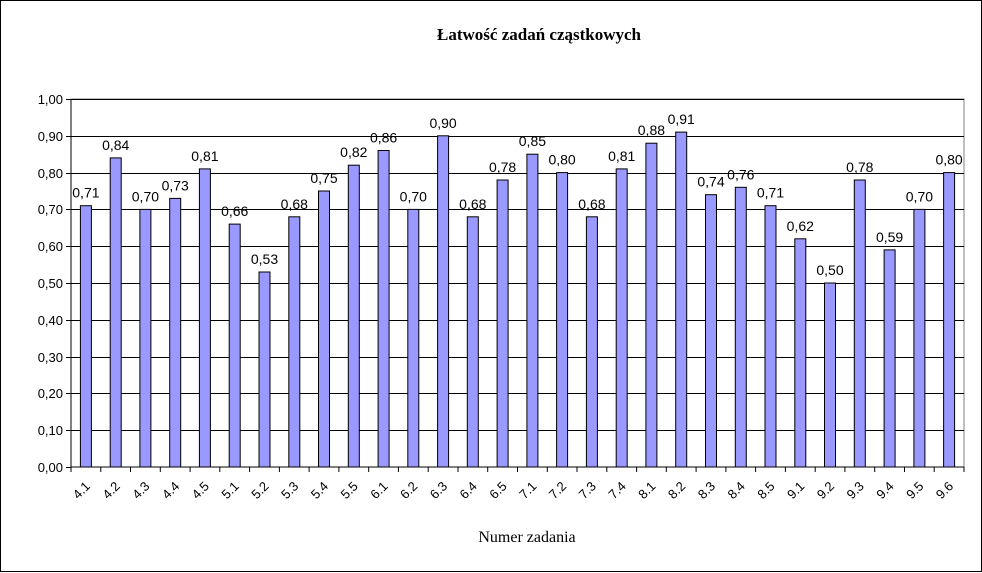 The width and height of the screenshot is (982, 573). I want to click on y-tick-label: 0,40, so click(50, 320).